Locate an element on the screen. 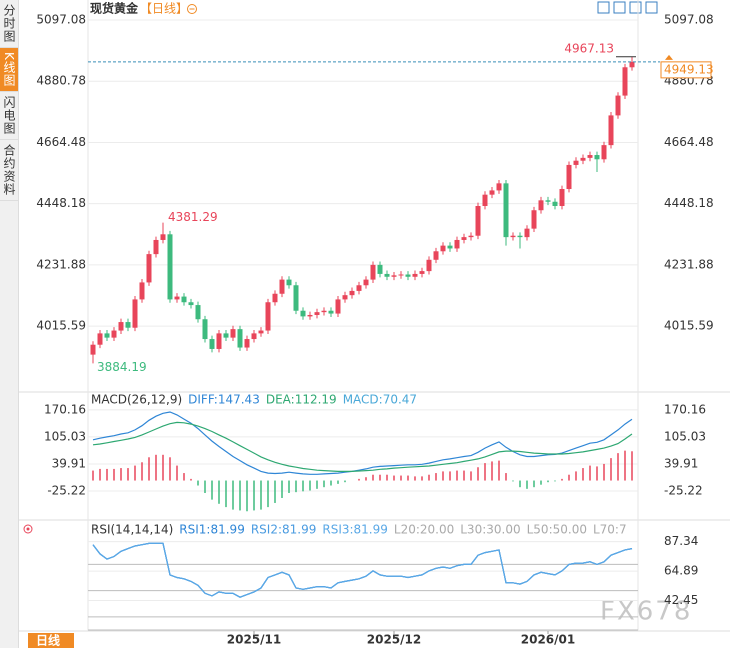 This screenshot has width=730, height=648. tab: 闪电图 is located at coordinates (9, 116).